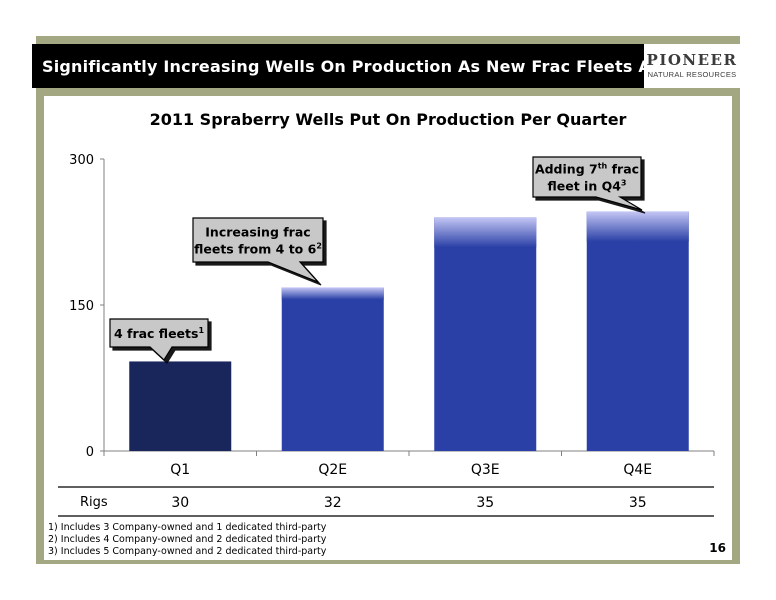 Image resolution: width=776 pixels, height=600 pixels. I want to click on x-tick-label: Q3E, so click(485, 470).